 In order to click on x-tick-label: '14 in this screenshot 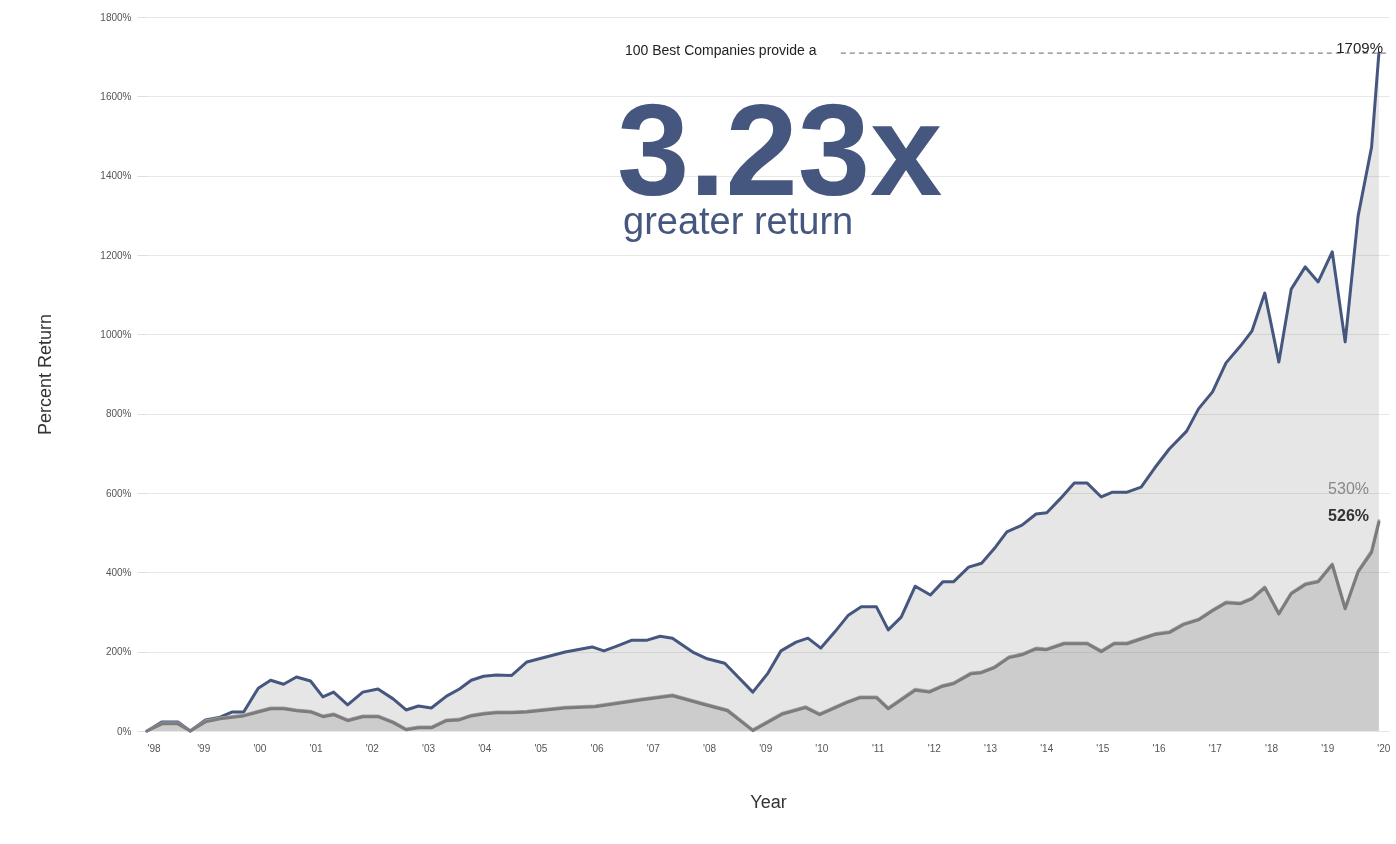, I will do `click(1047, 748)`.